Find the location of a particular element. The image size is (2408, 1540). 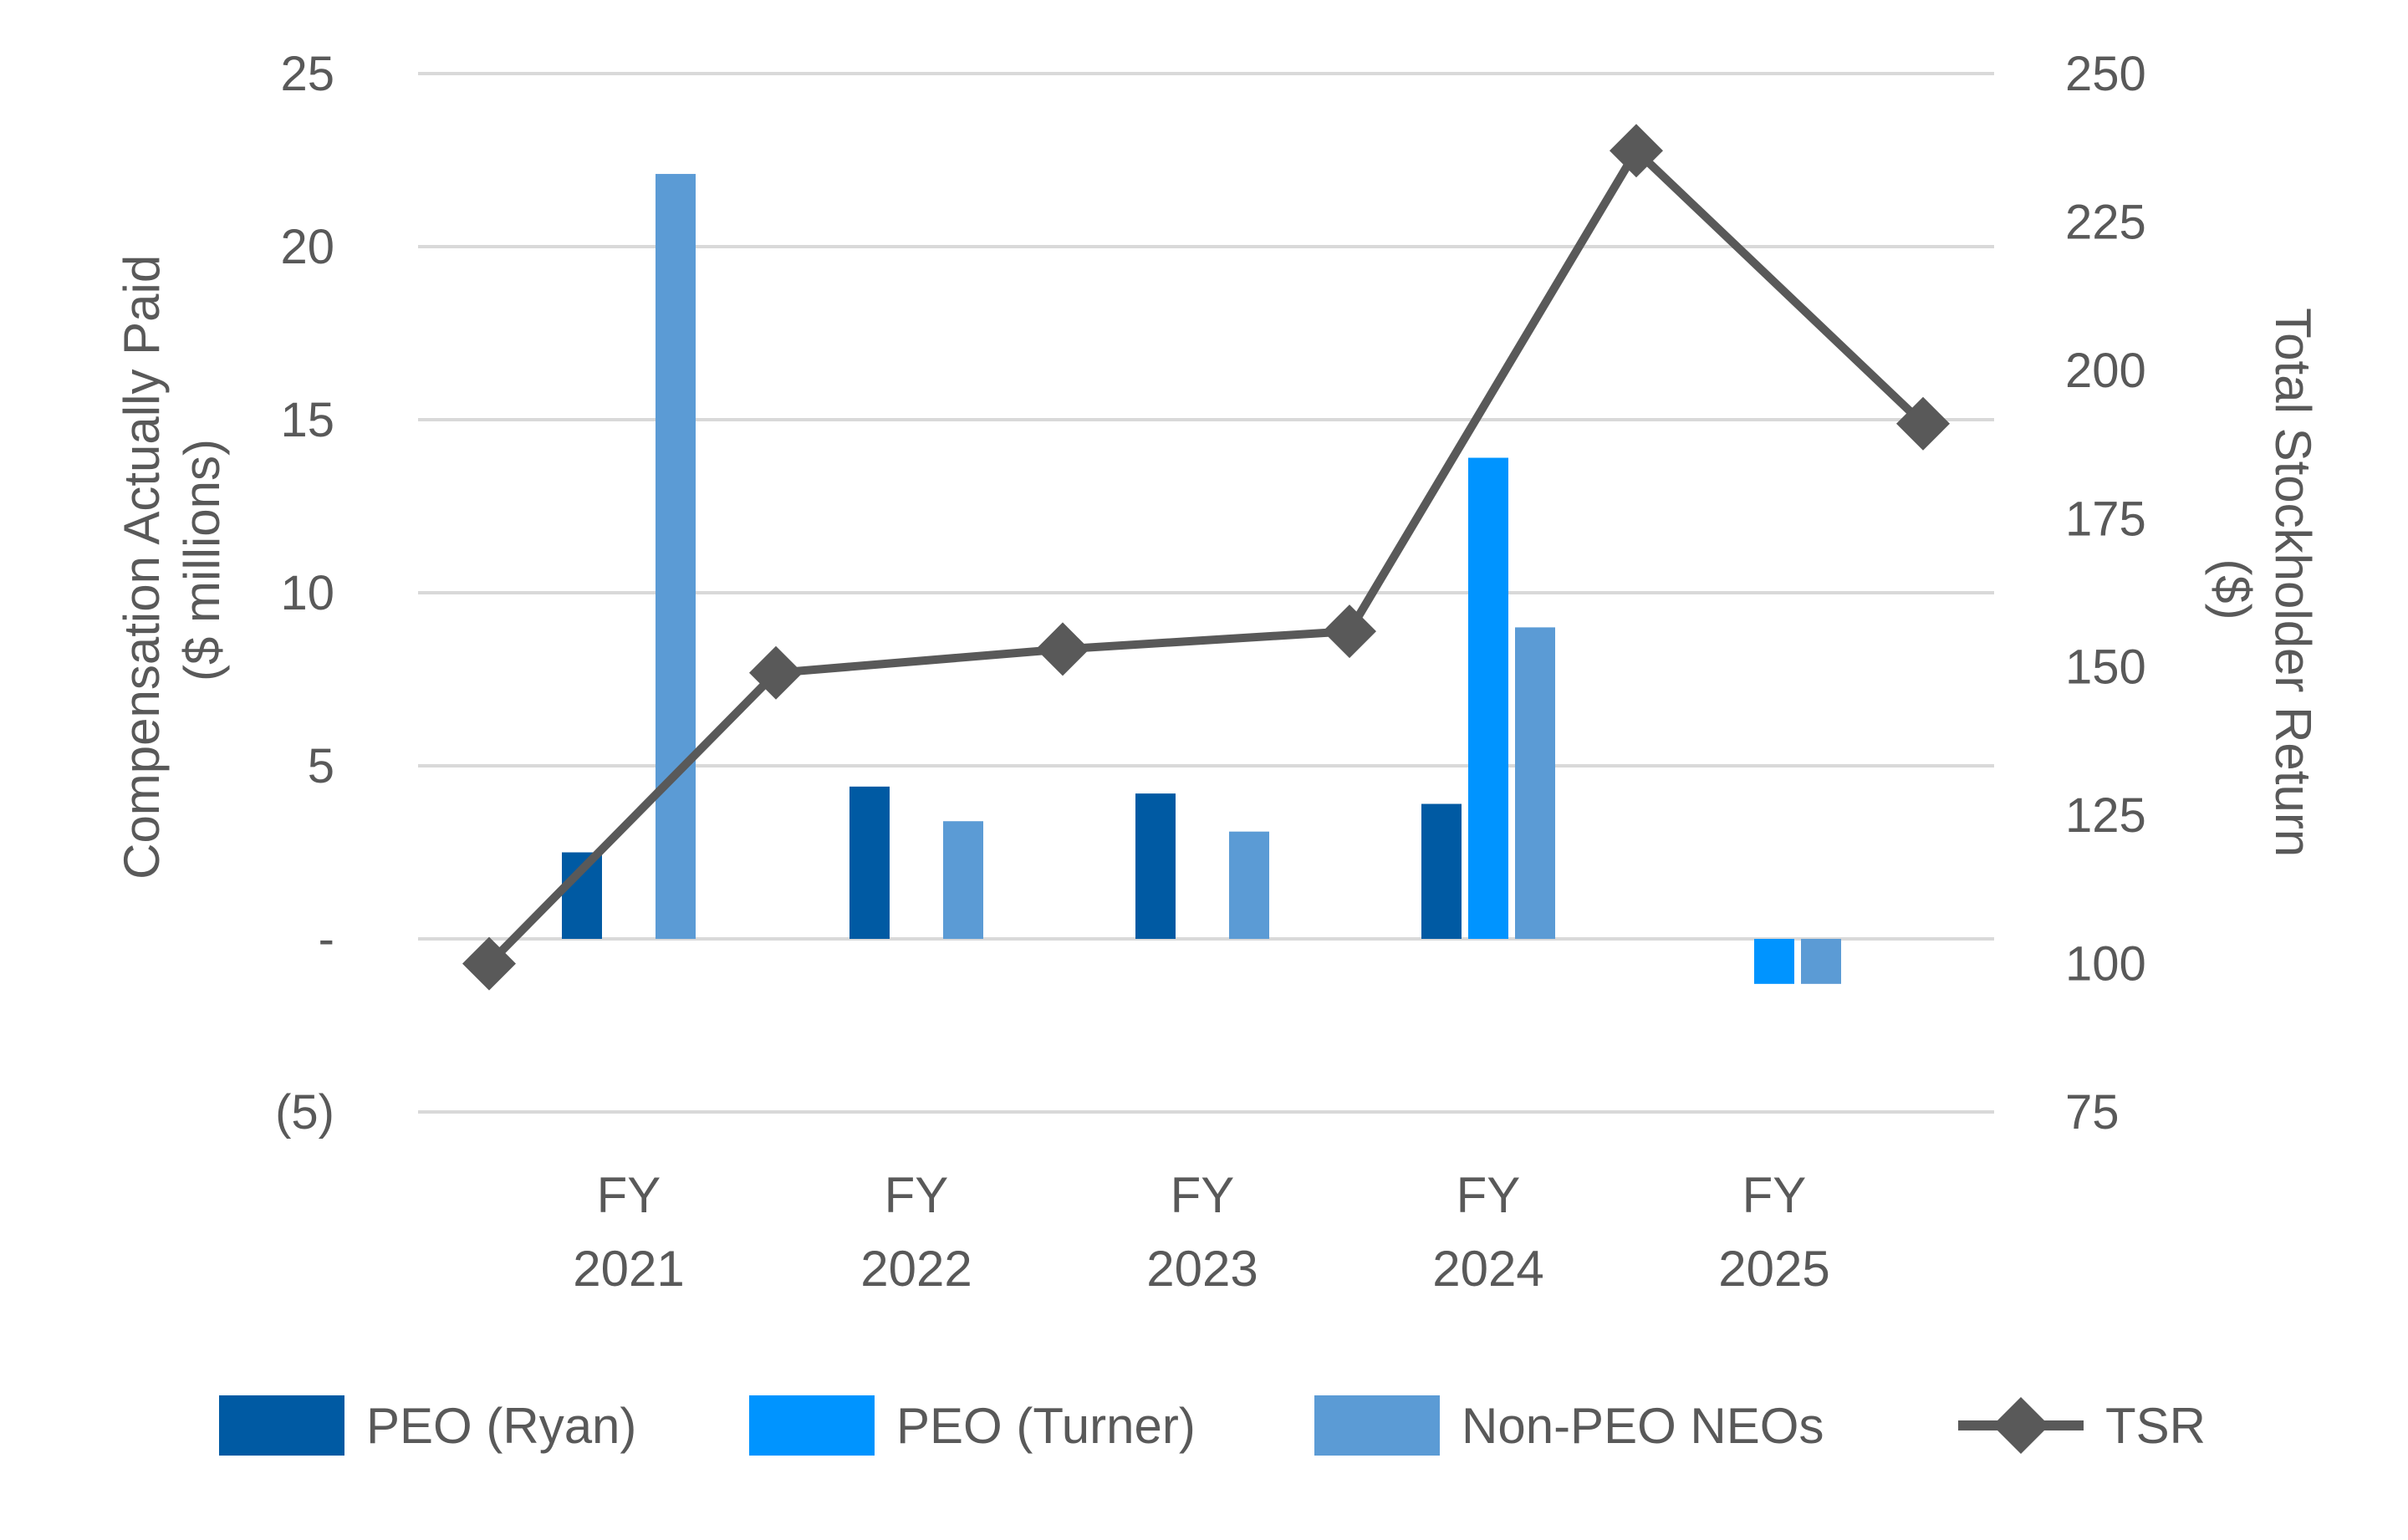

right-axis-title-line-1: Total Stockholder Return is located at coordinates (2293, 582).